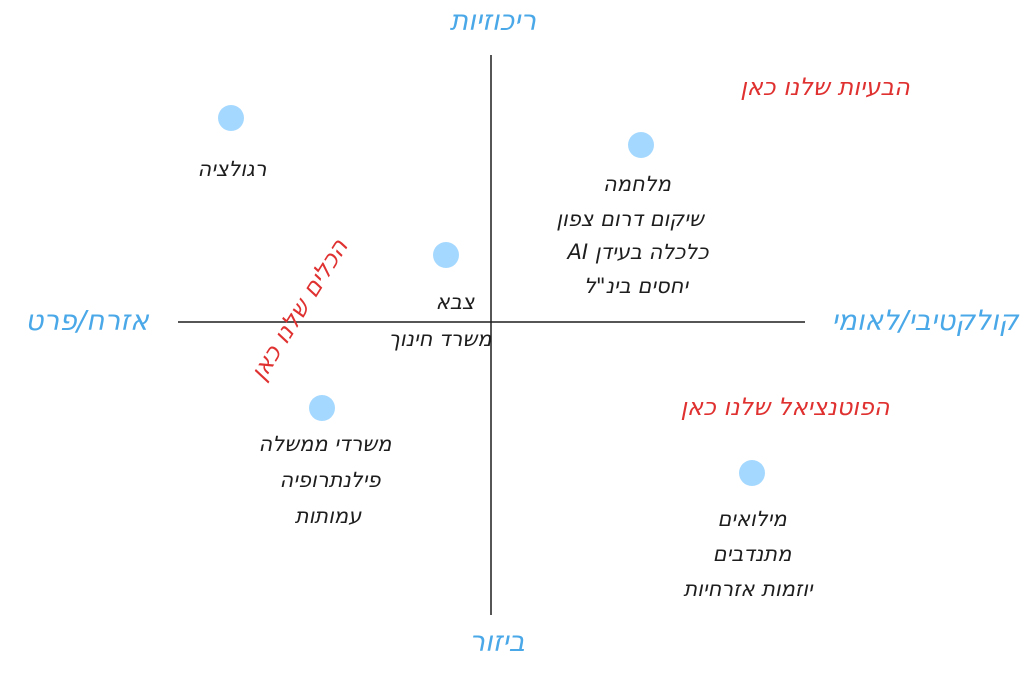 Image resolution: width=1024 pixels, height=680 pixels. Describe the element at coordinates (330, 480) in the screenshot. I see `node-text: פילנתרופיה` at that location.